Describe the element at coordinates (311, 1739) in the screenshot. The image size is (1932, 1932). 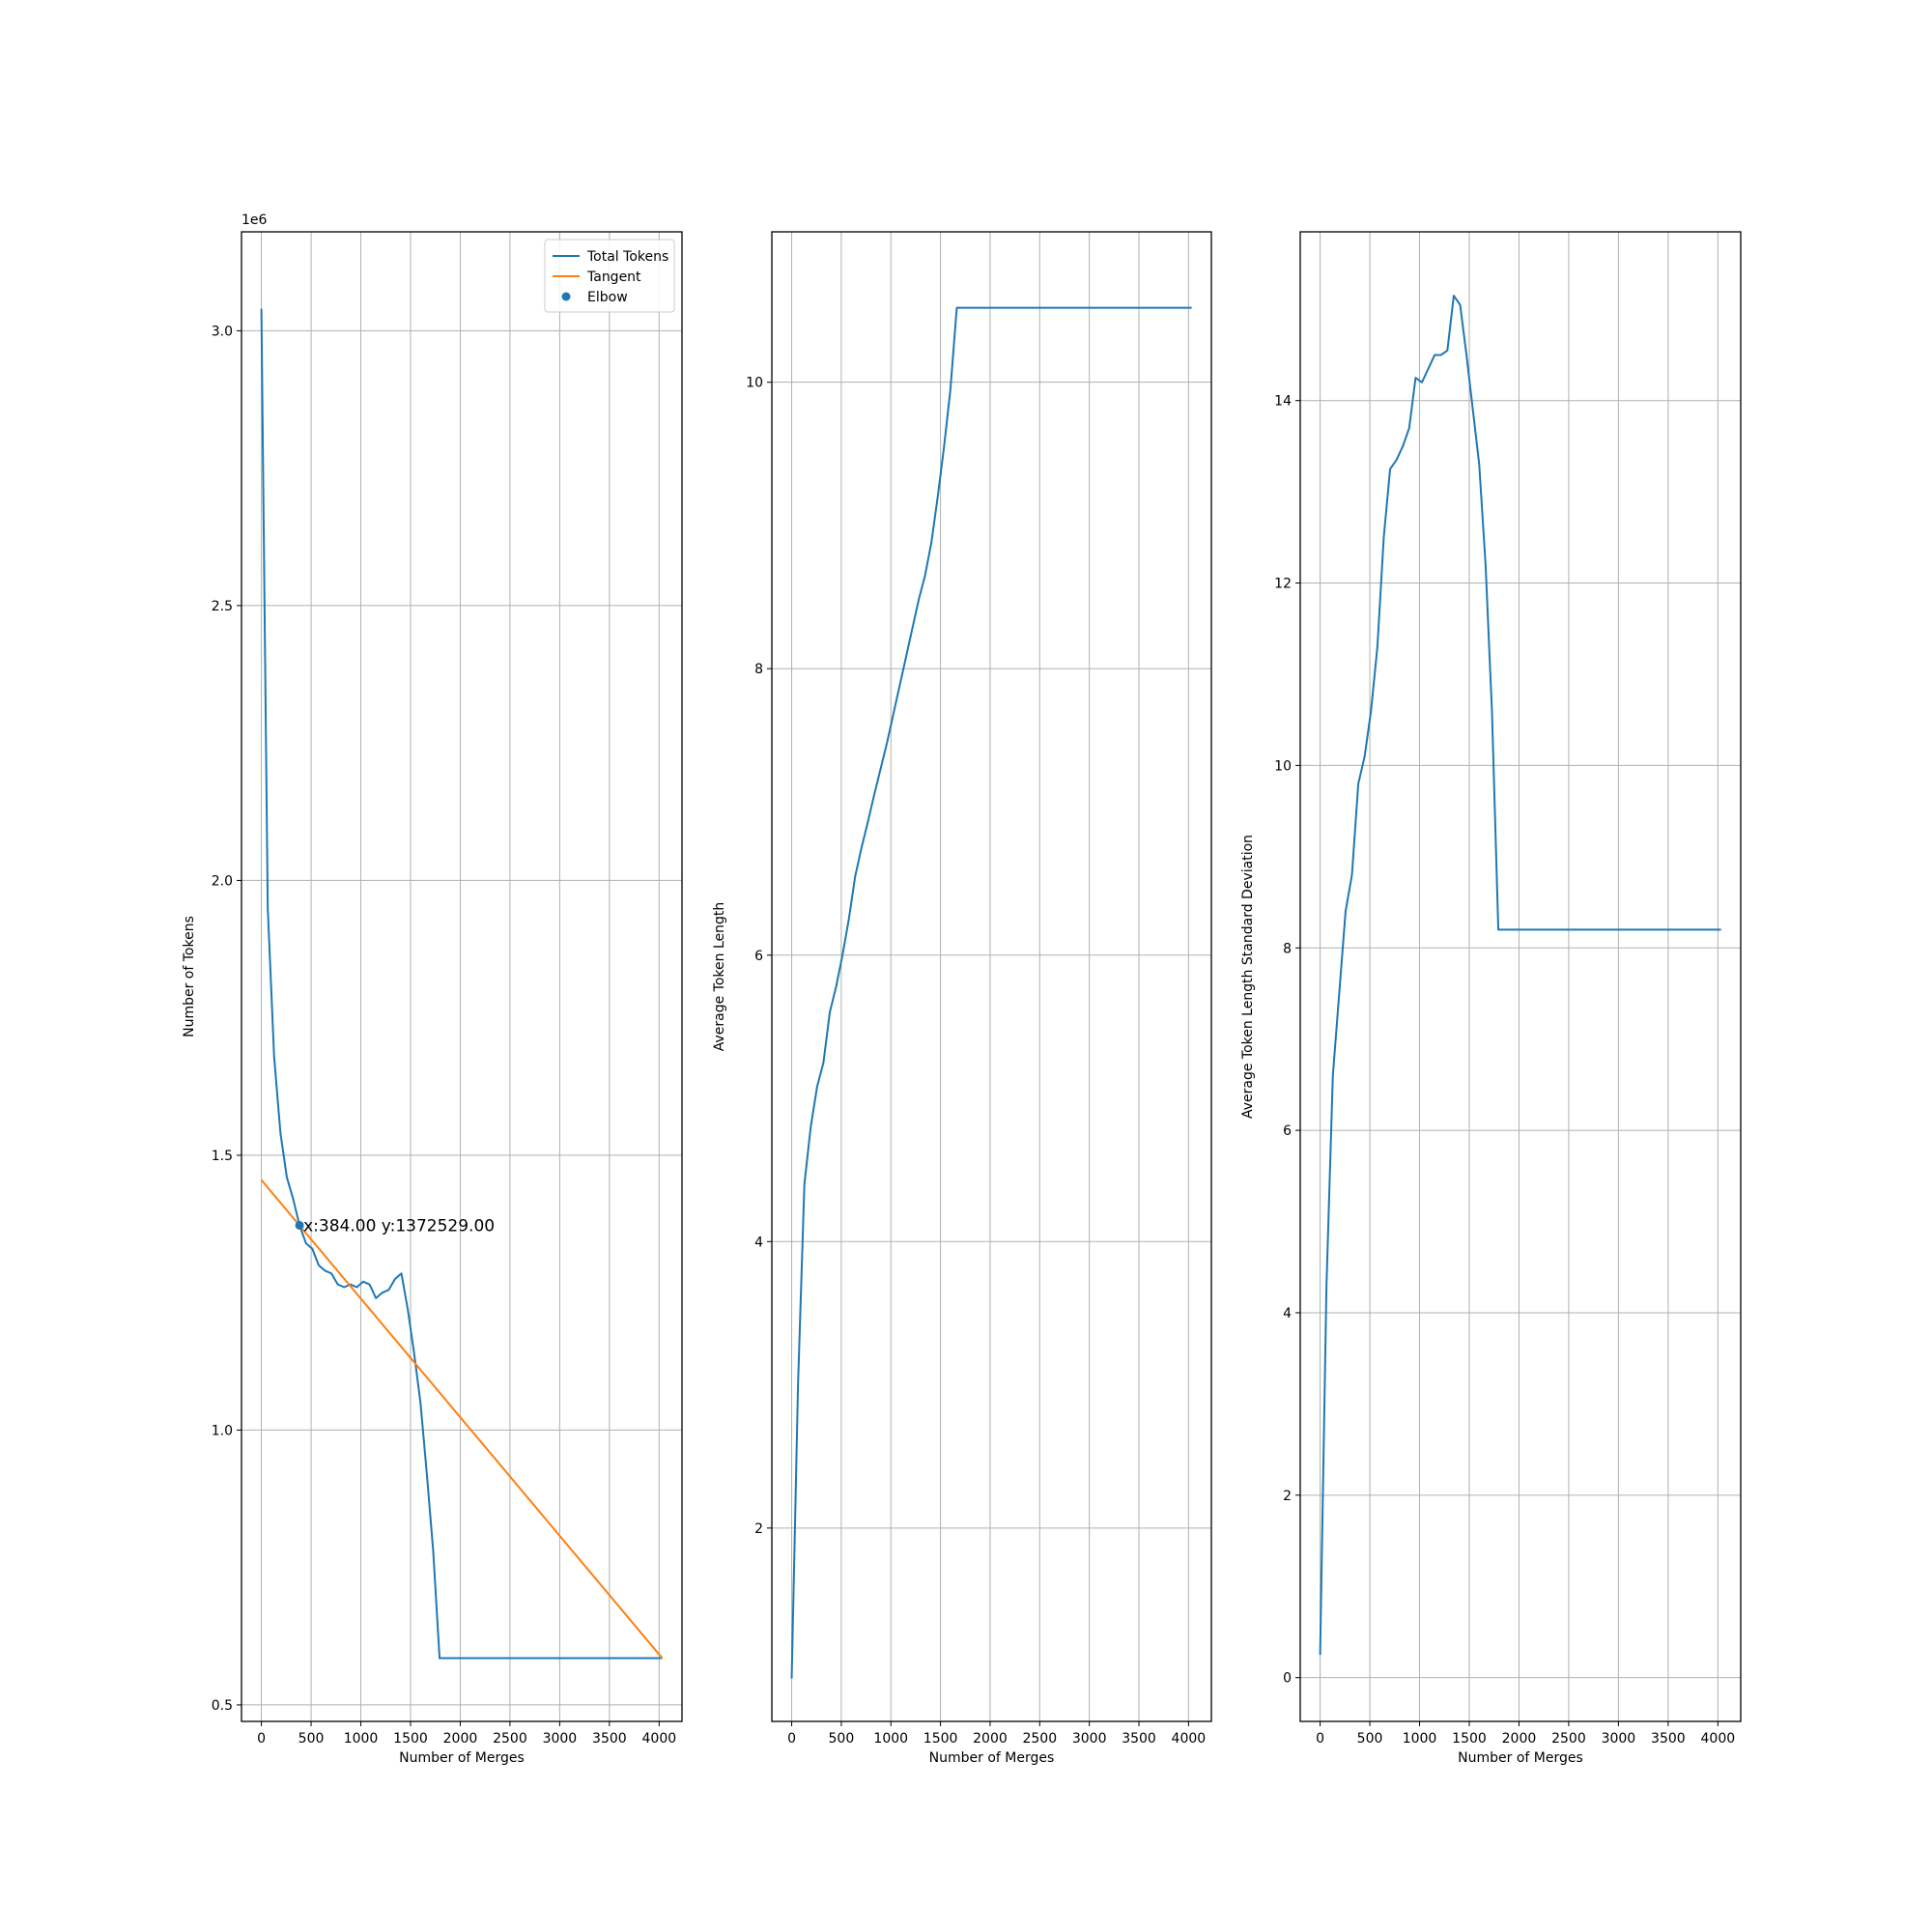
I see `chart-1-xtick-label: 500` at that location.